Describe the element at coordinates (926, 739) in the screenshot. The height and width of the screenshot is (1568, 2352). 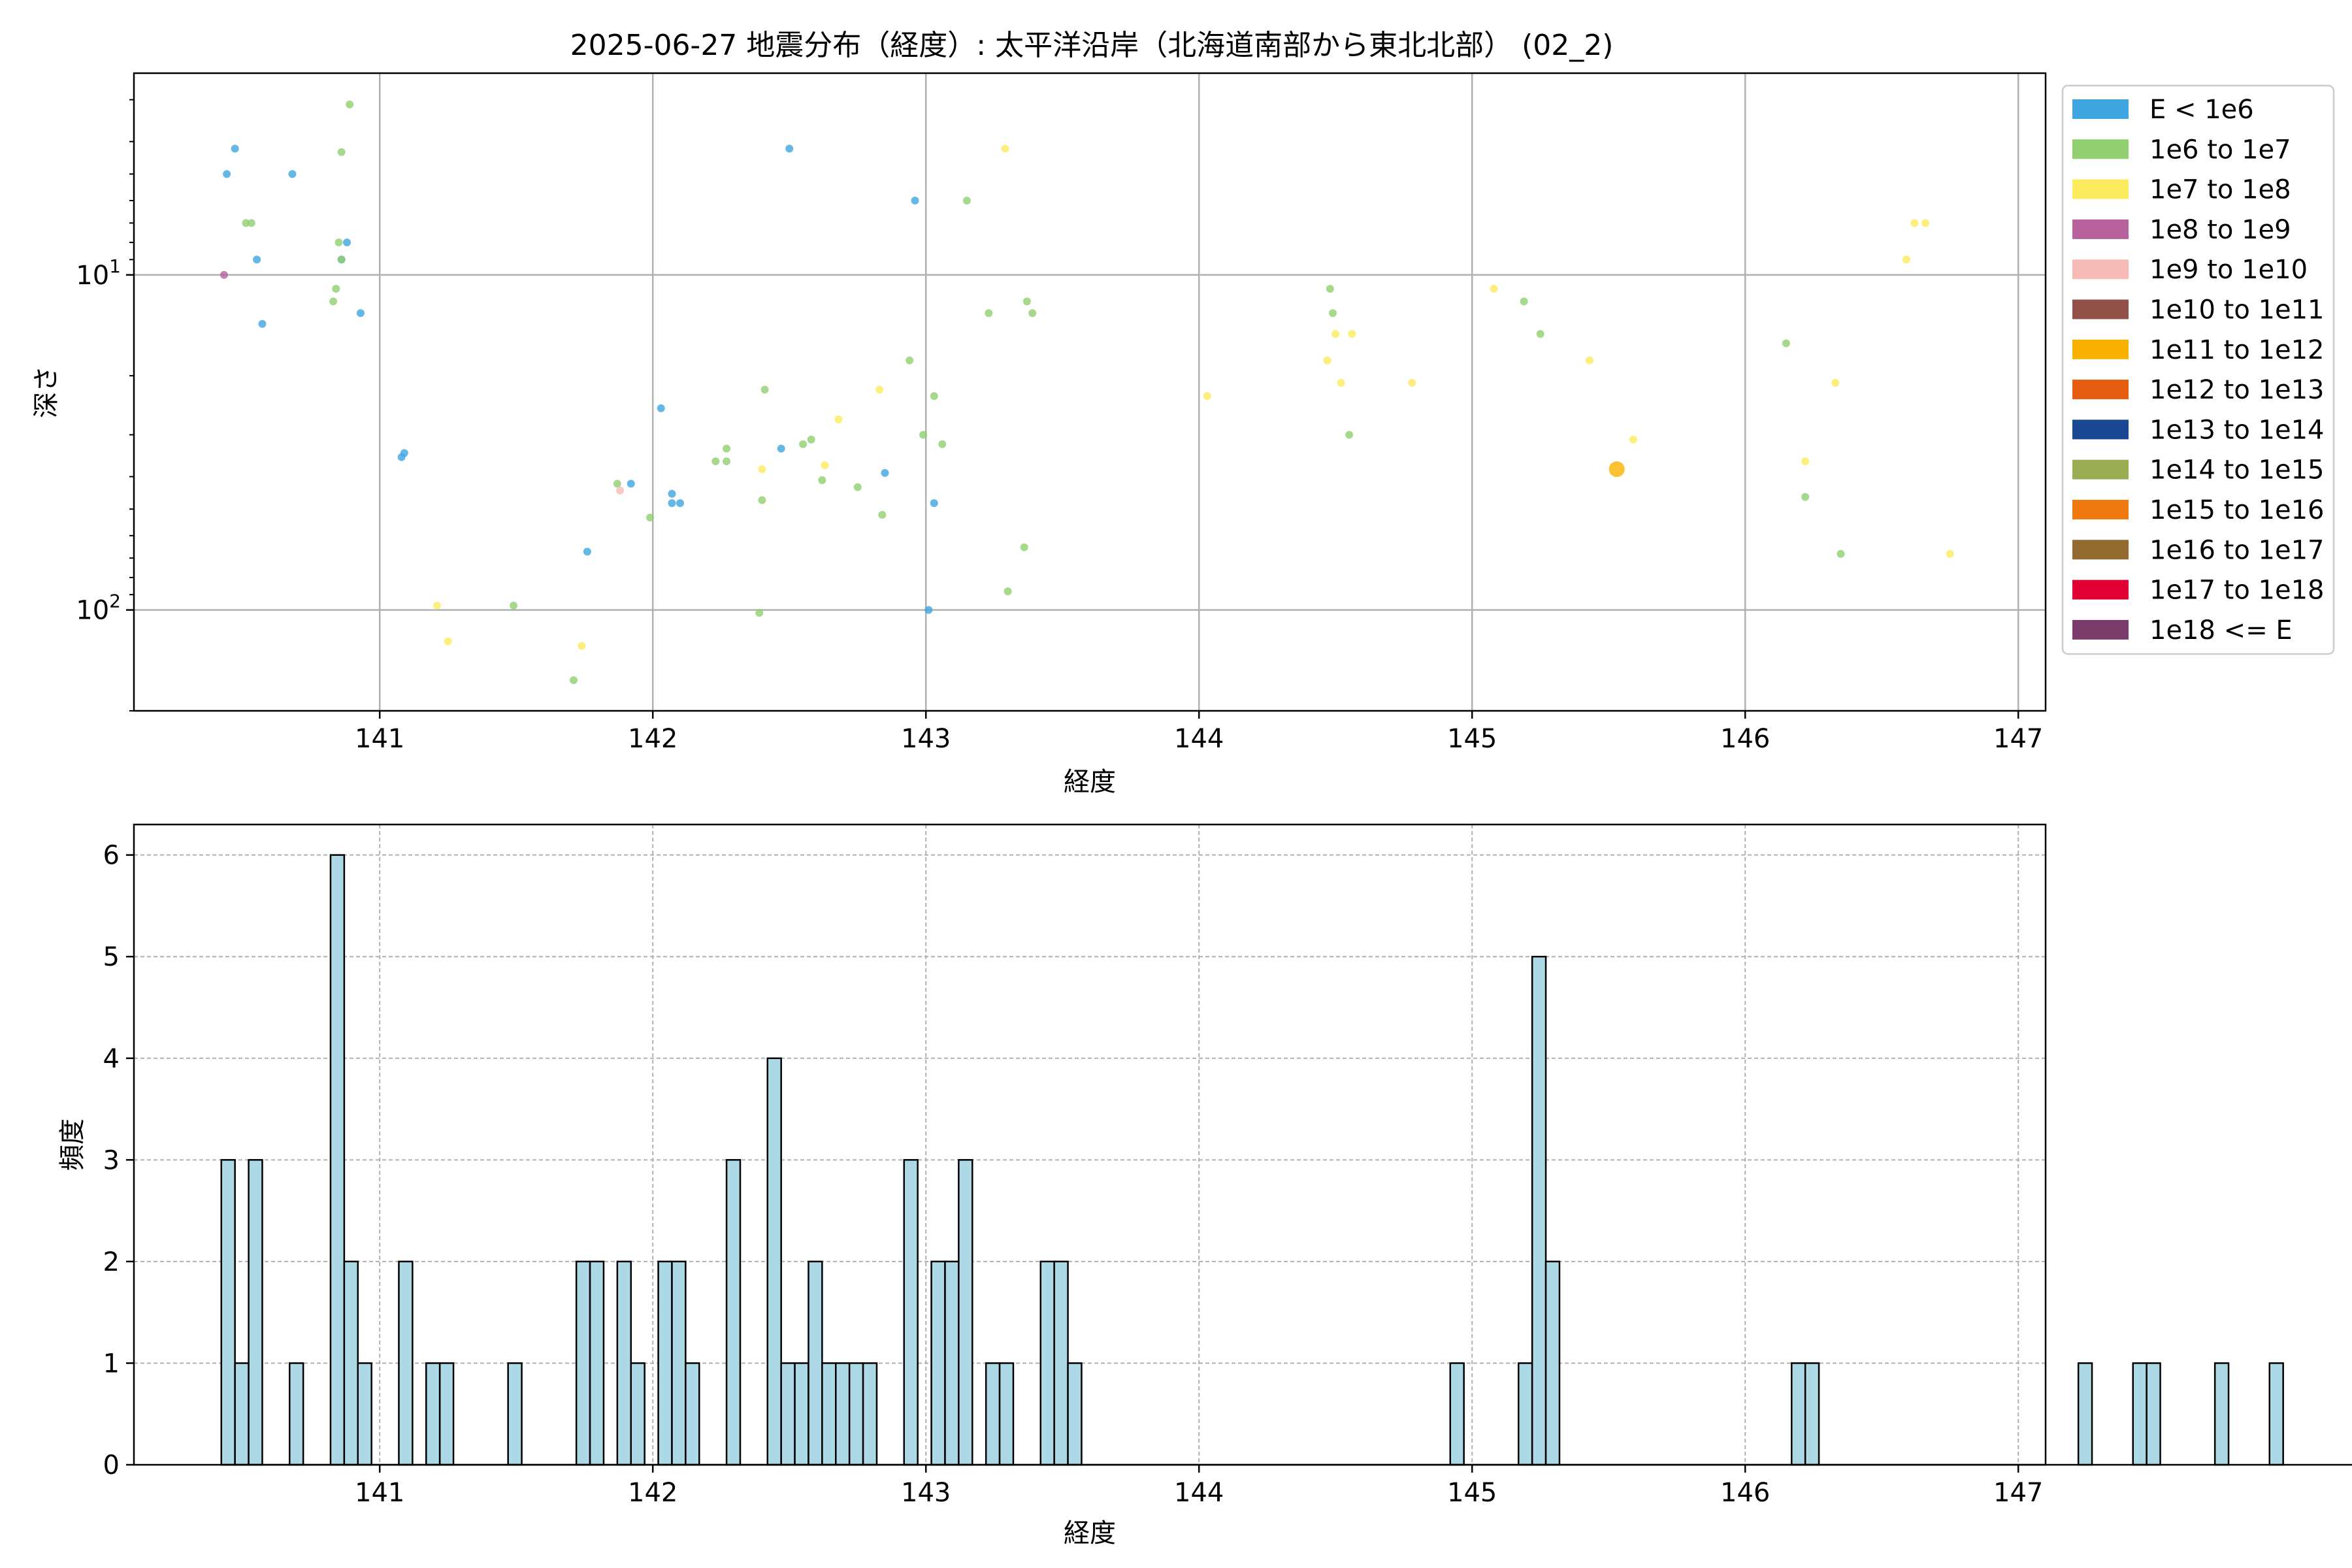
I see `scatter-x-tick-label: 143` at that location.